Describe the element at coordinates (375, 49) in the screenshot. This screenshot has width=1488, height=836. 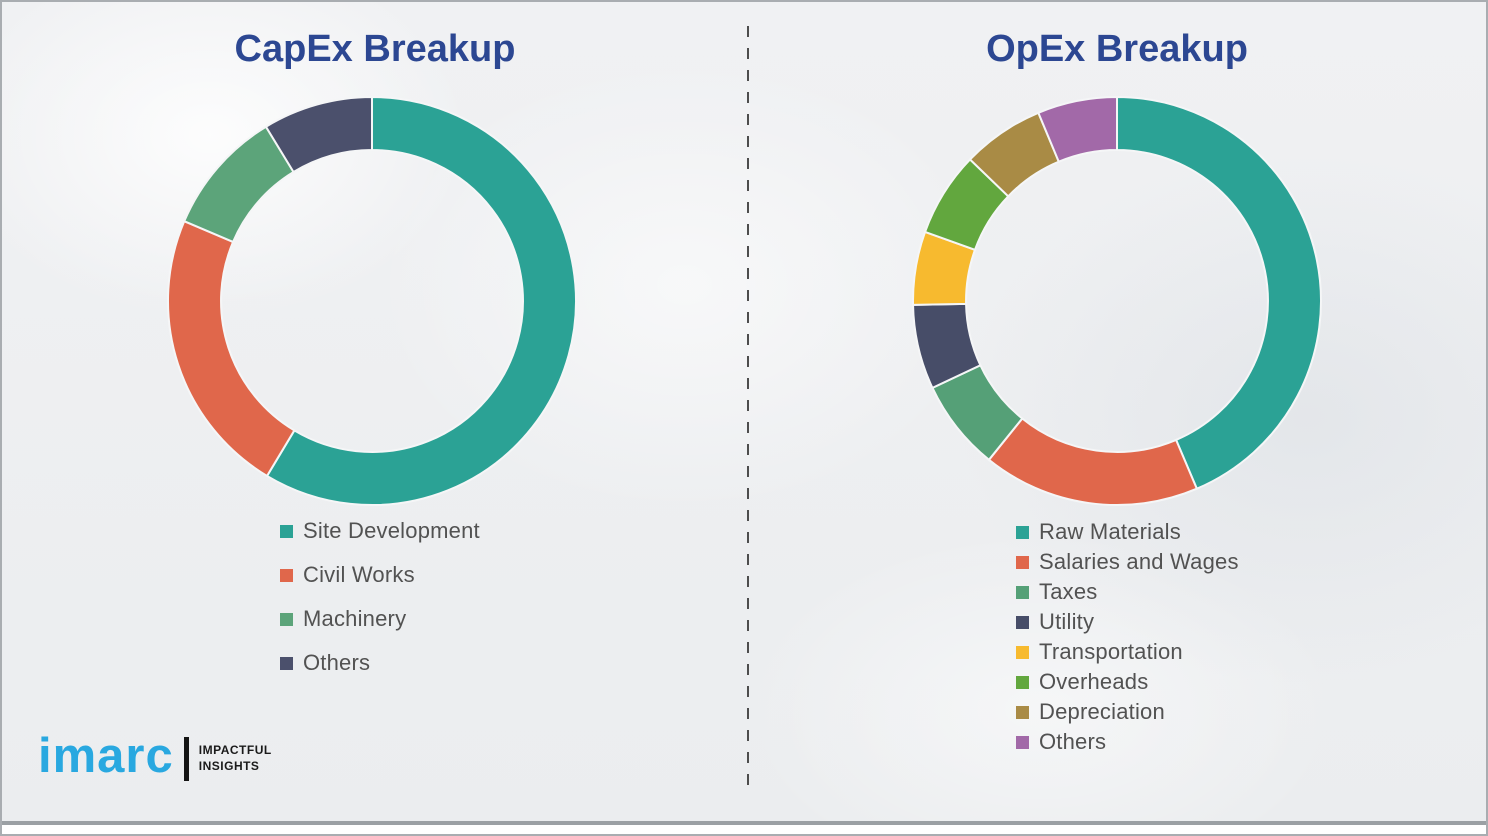
I see `capex-chart-title: CapEx Breakup` at that location.